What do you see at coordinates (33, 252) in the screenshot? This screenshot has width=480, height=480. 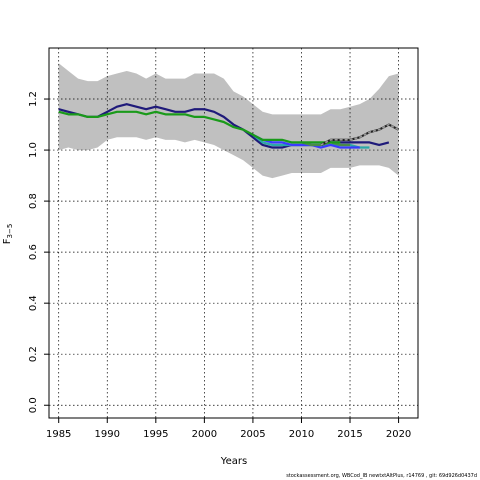 I see `y-tick-label: 0.6` at bounding box center [33, 252].